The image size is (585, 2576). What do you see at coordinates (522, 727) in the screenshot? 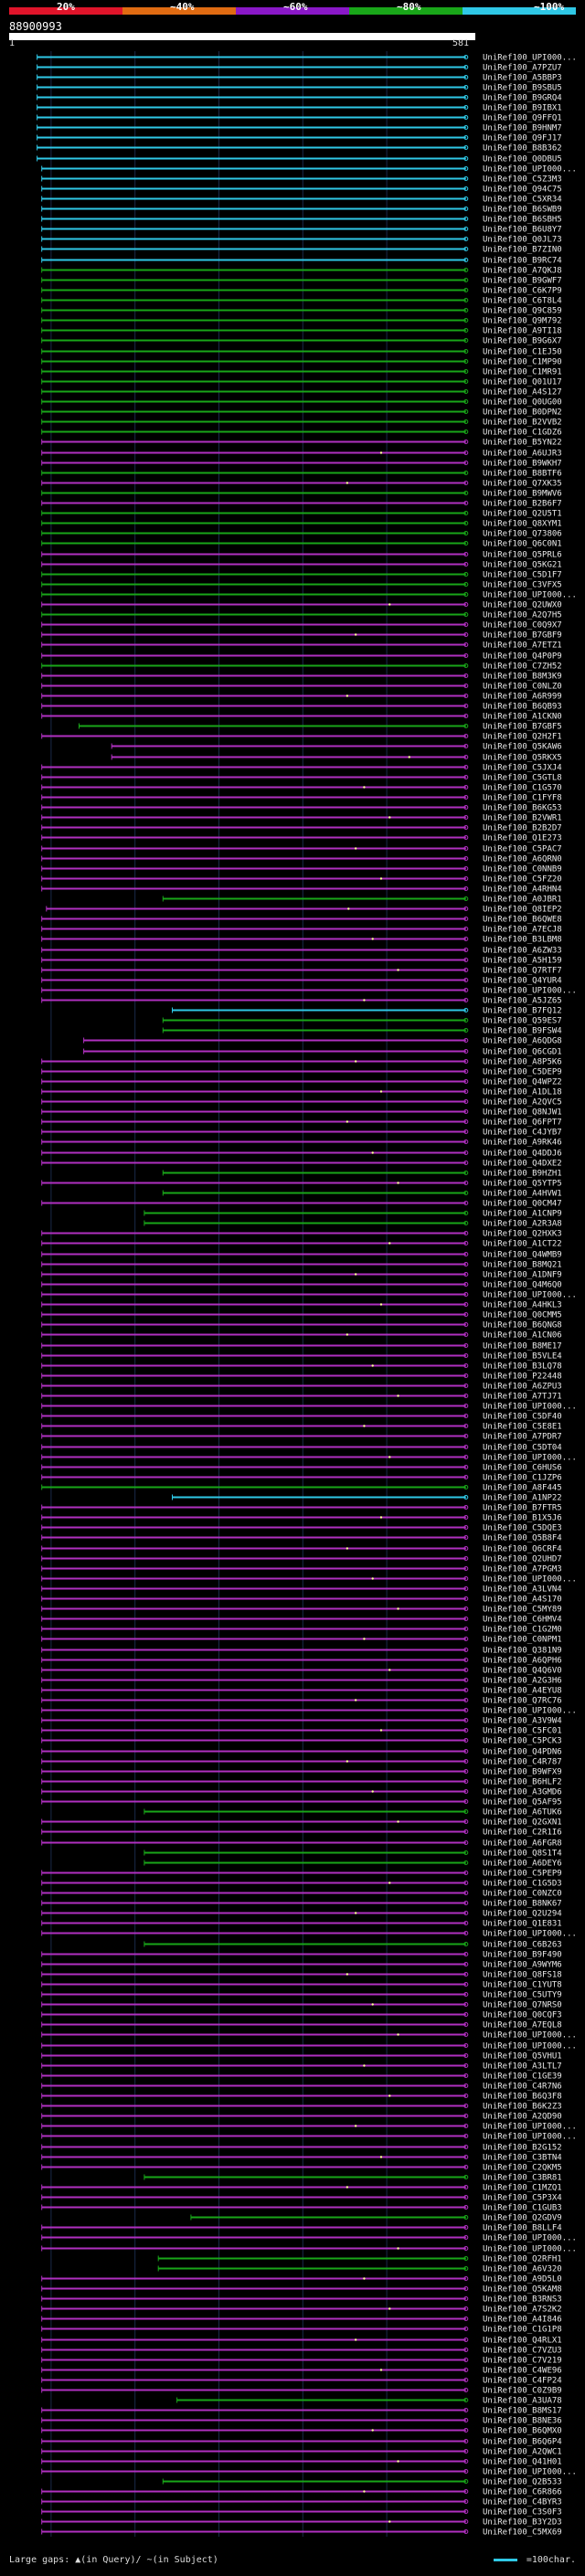
I see `hit-label: UniRef100_B7GBF5` at bounding box center [522, 727].